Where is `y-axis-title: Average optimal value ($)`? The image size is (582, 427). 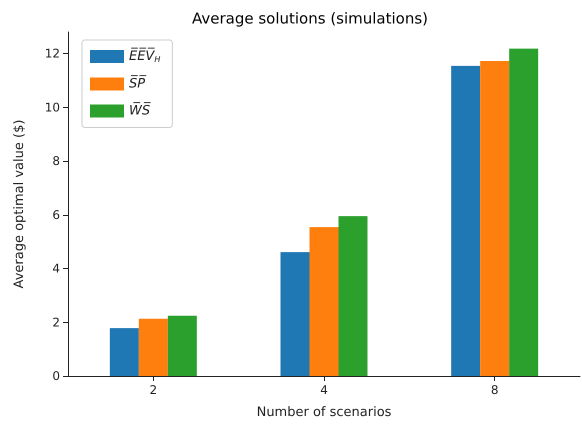
y-axis-title: Average optimal value ($) is located at coordinates (19, 204).